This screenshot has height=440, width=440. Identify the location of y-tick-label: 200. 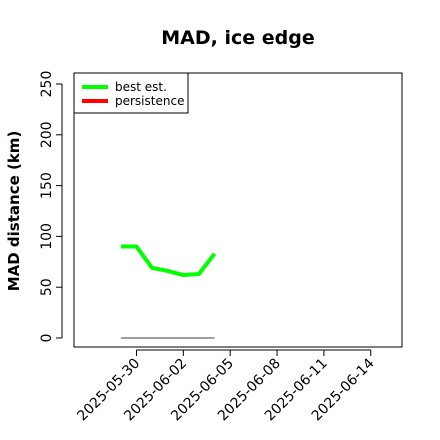
(47, 134).